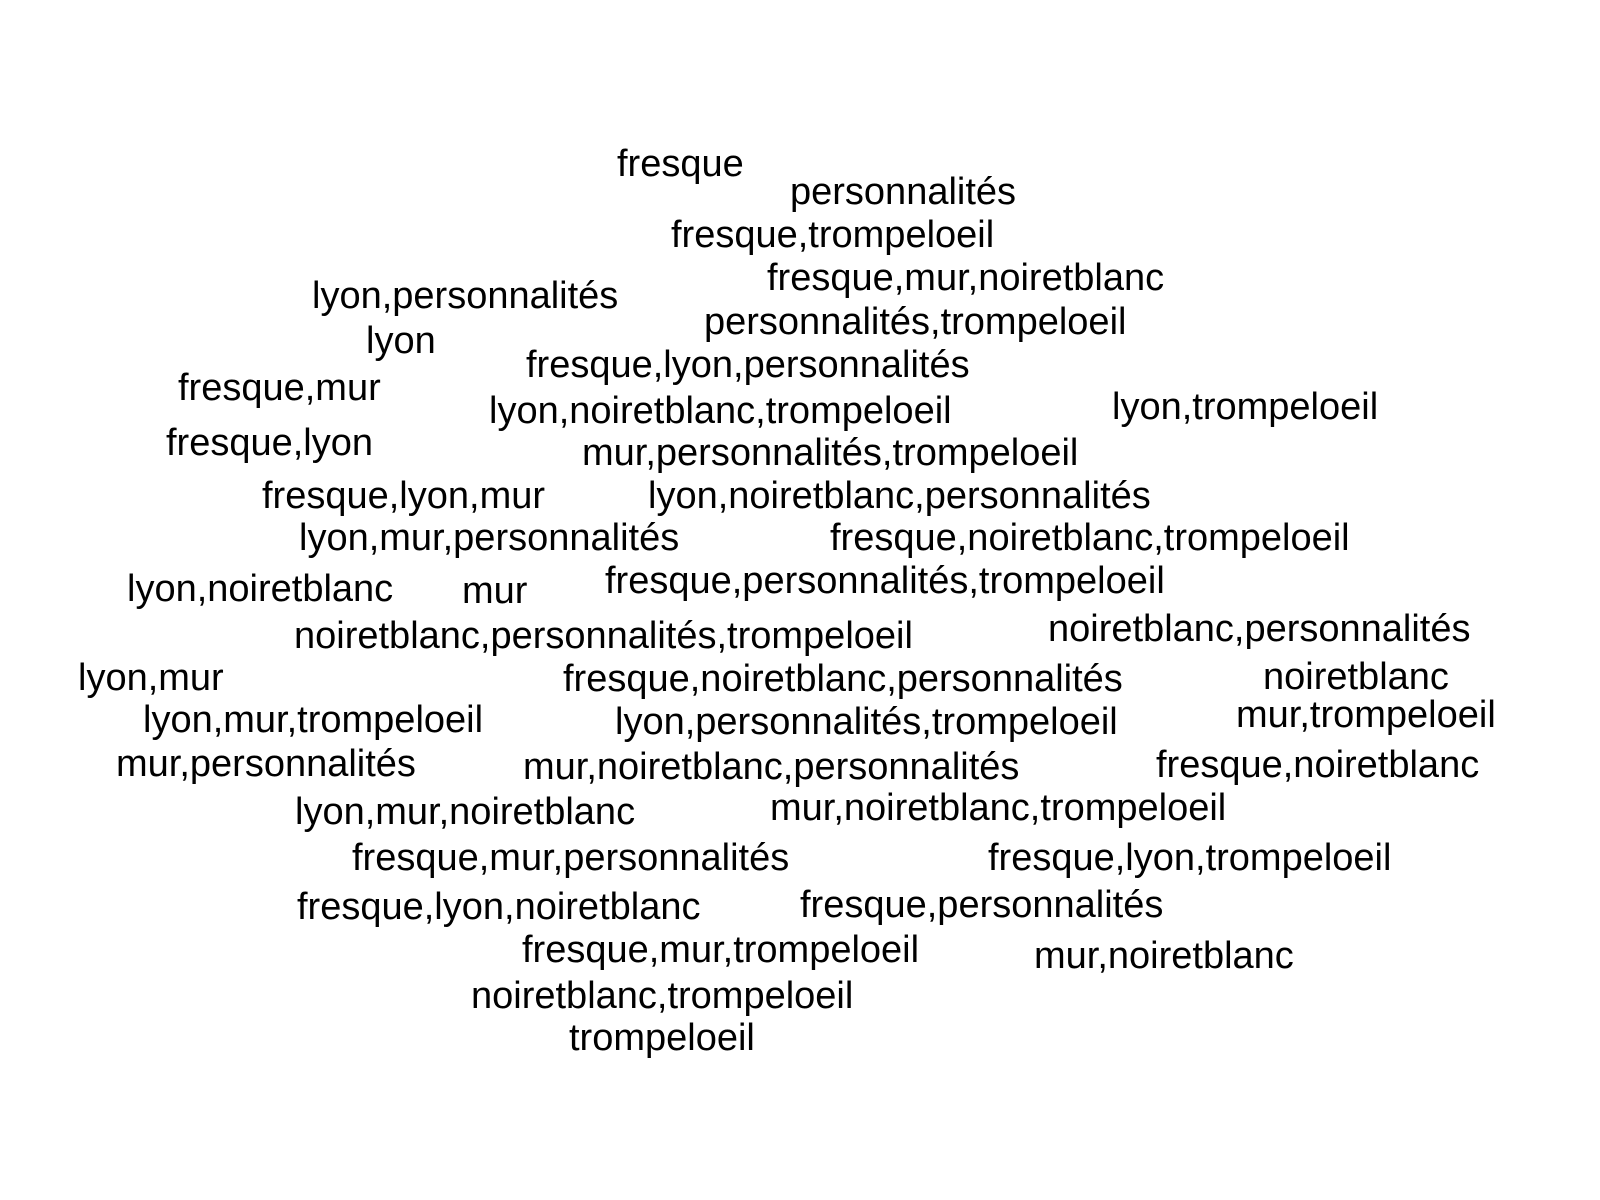 The image size is (1600, 1200). Describe the element at coordinates (771, 767) in the screenshot. I see `word: mur,noiretblanc,personnalités` at that location.